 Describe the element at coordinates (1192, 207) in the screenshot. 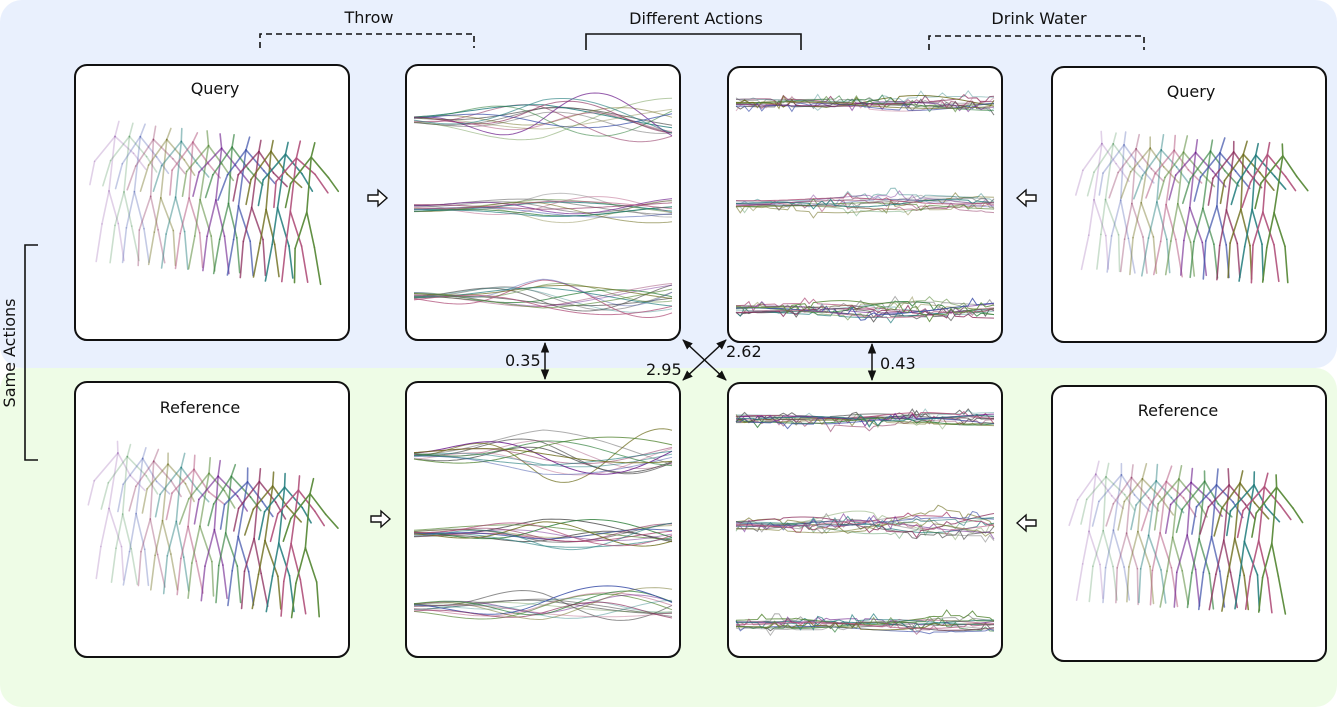

I see `drink-query-skeleton` at that location.